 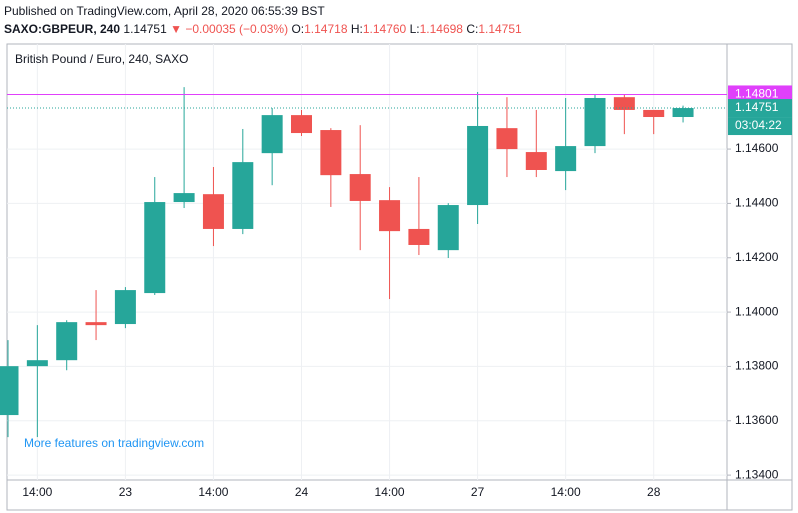 What do you see at coordinates (62, 29) in the screenshot?
I see `symbol: SAXO:GBPEUR, 240` at bounding box center [62, 29].